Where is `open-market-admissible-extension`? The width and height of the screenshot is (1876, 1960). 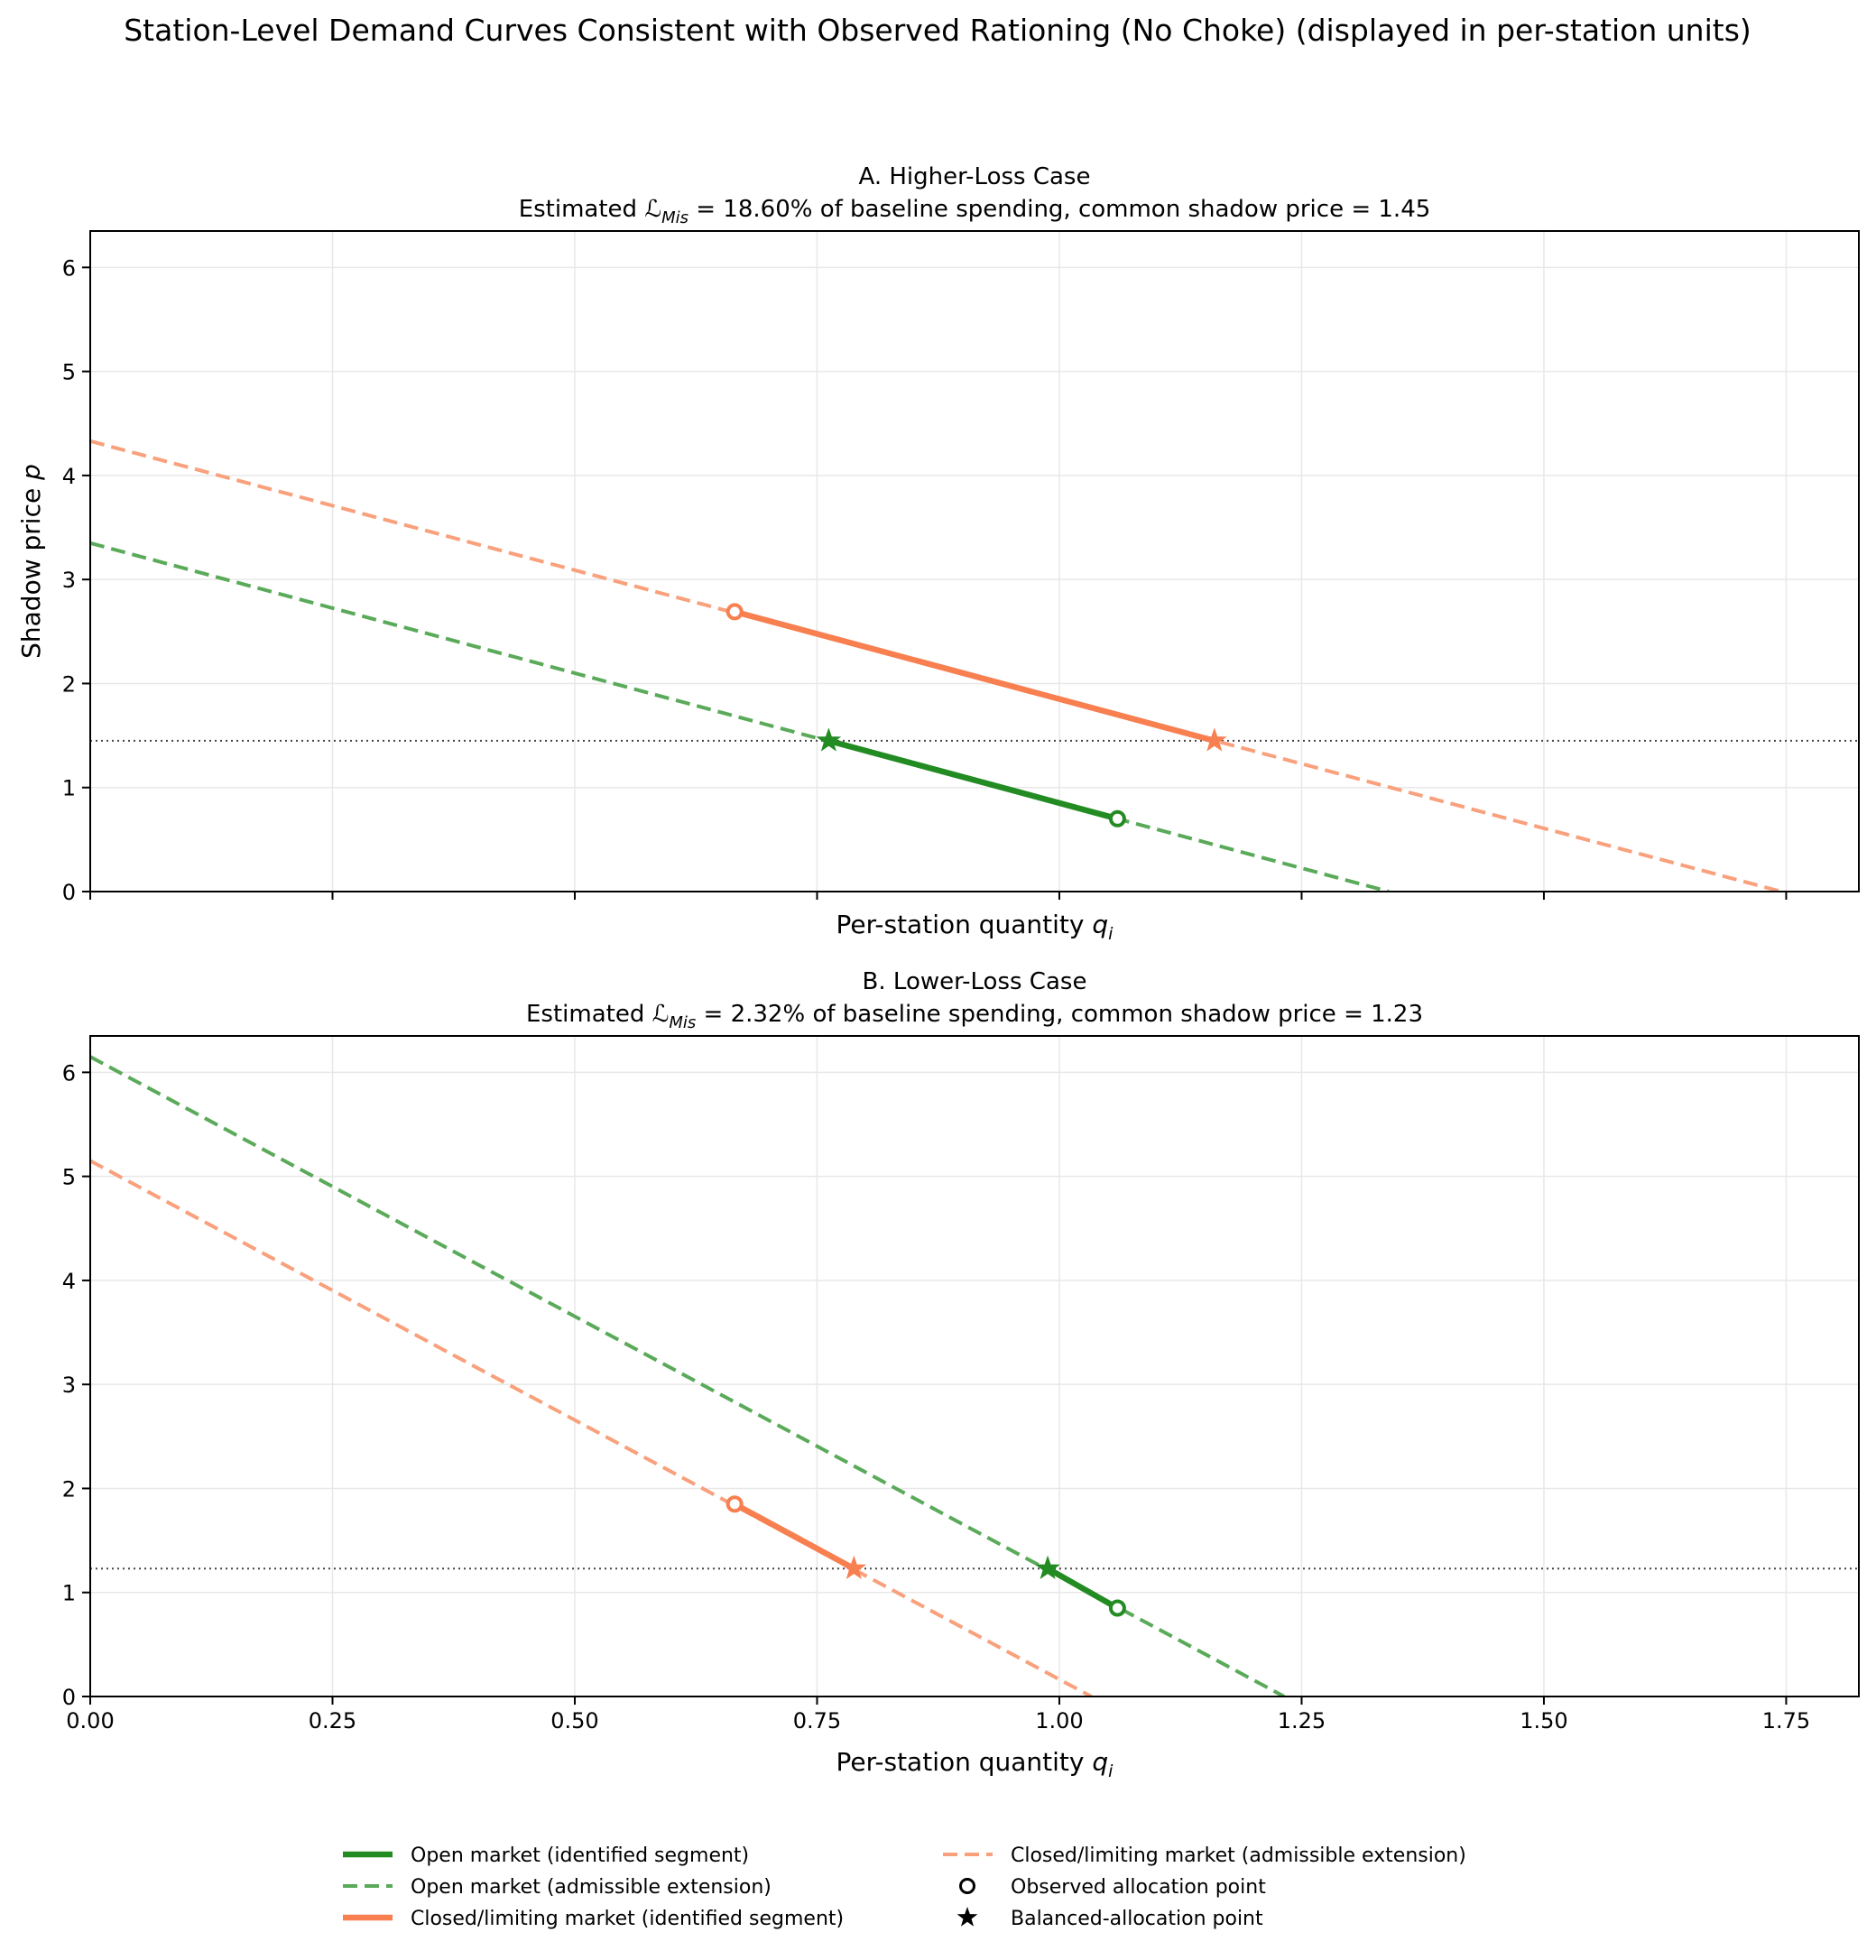
open-market-admissible-extension is located at coordinates (740, 716).